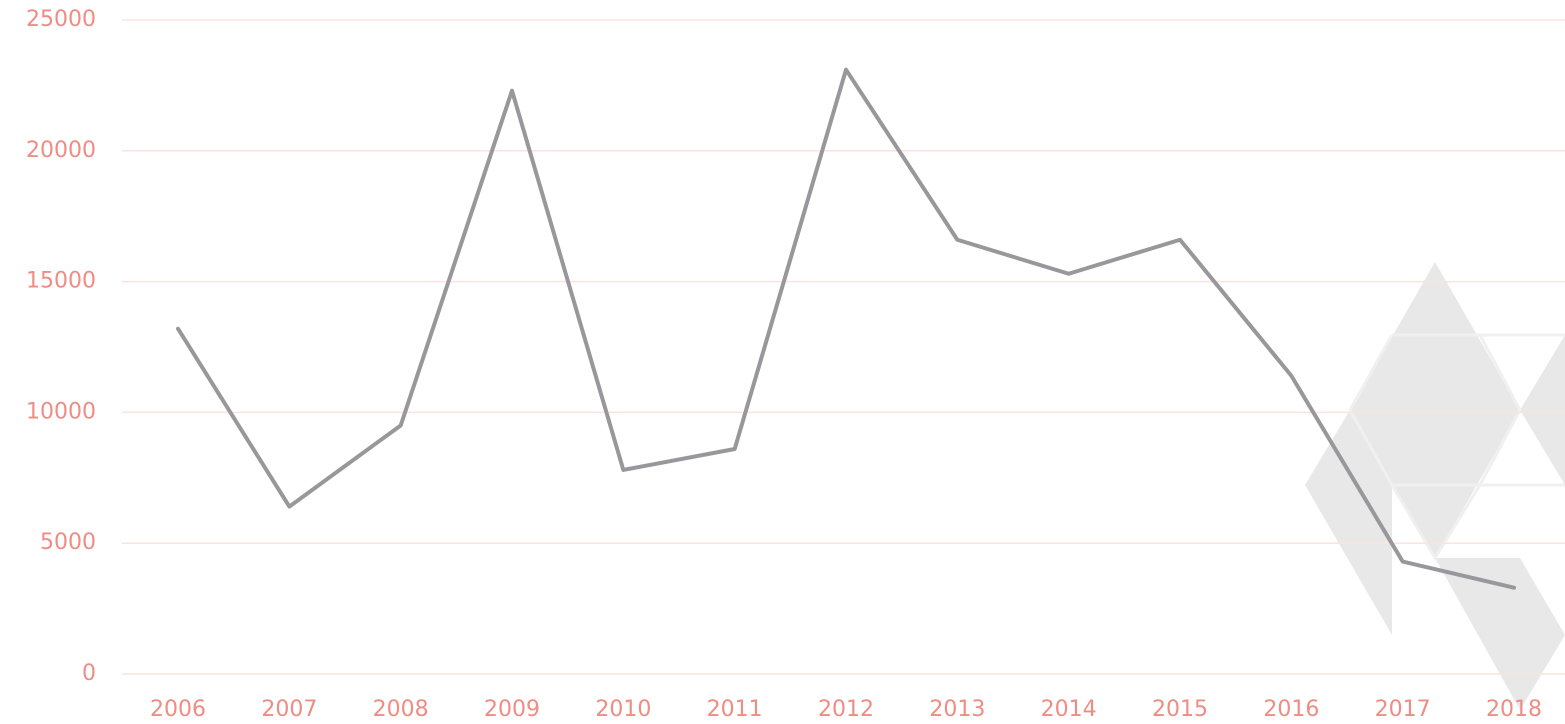  I want to click on x-tick-label: 2014, so click(1069, 709).